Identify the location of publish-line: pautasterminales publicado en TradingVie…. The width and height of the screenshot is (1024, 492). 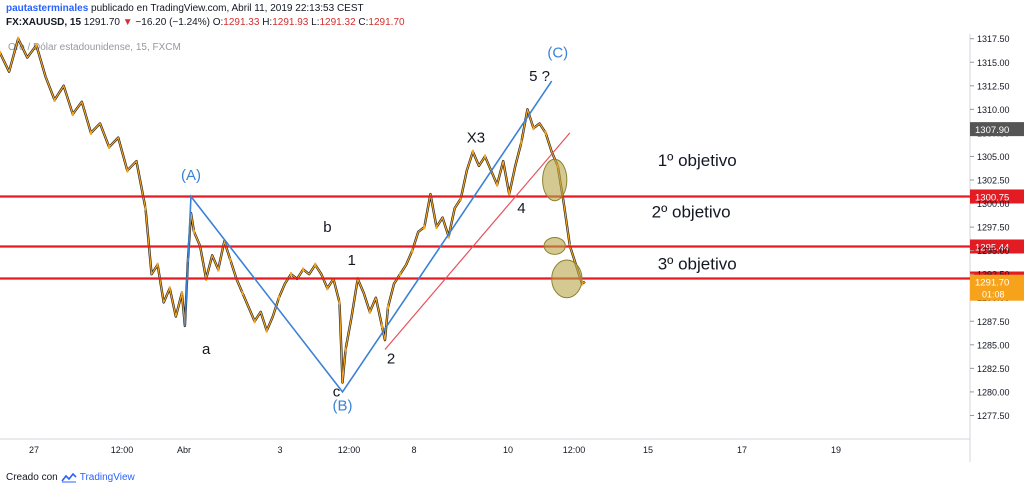
(185, 8).